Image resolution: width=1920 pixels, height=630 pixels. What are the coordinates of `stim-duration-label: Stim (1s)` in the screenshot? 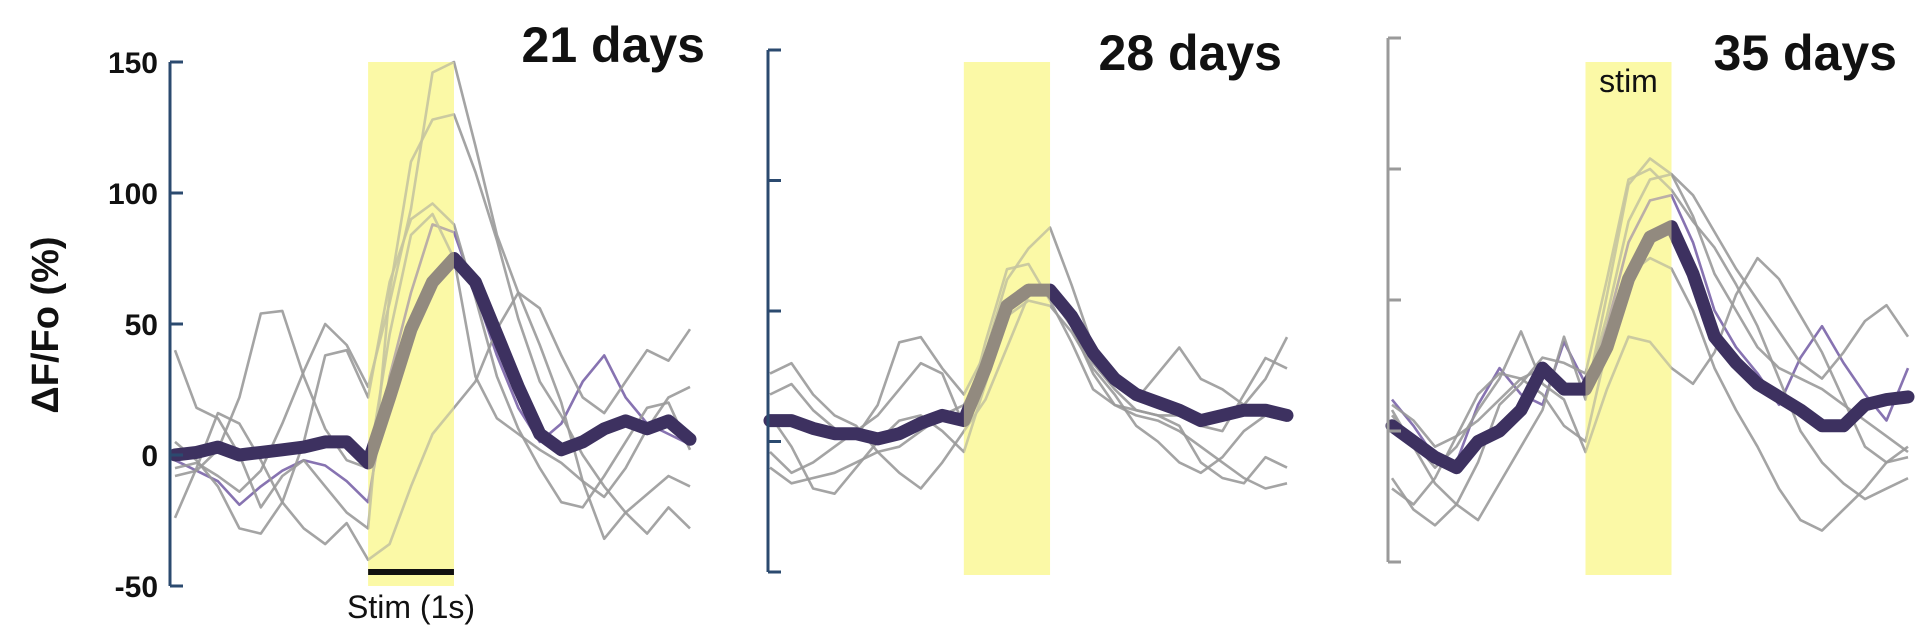 It's located at (411, 607).